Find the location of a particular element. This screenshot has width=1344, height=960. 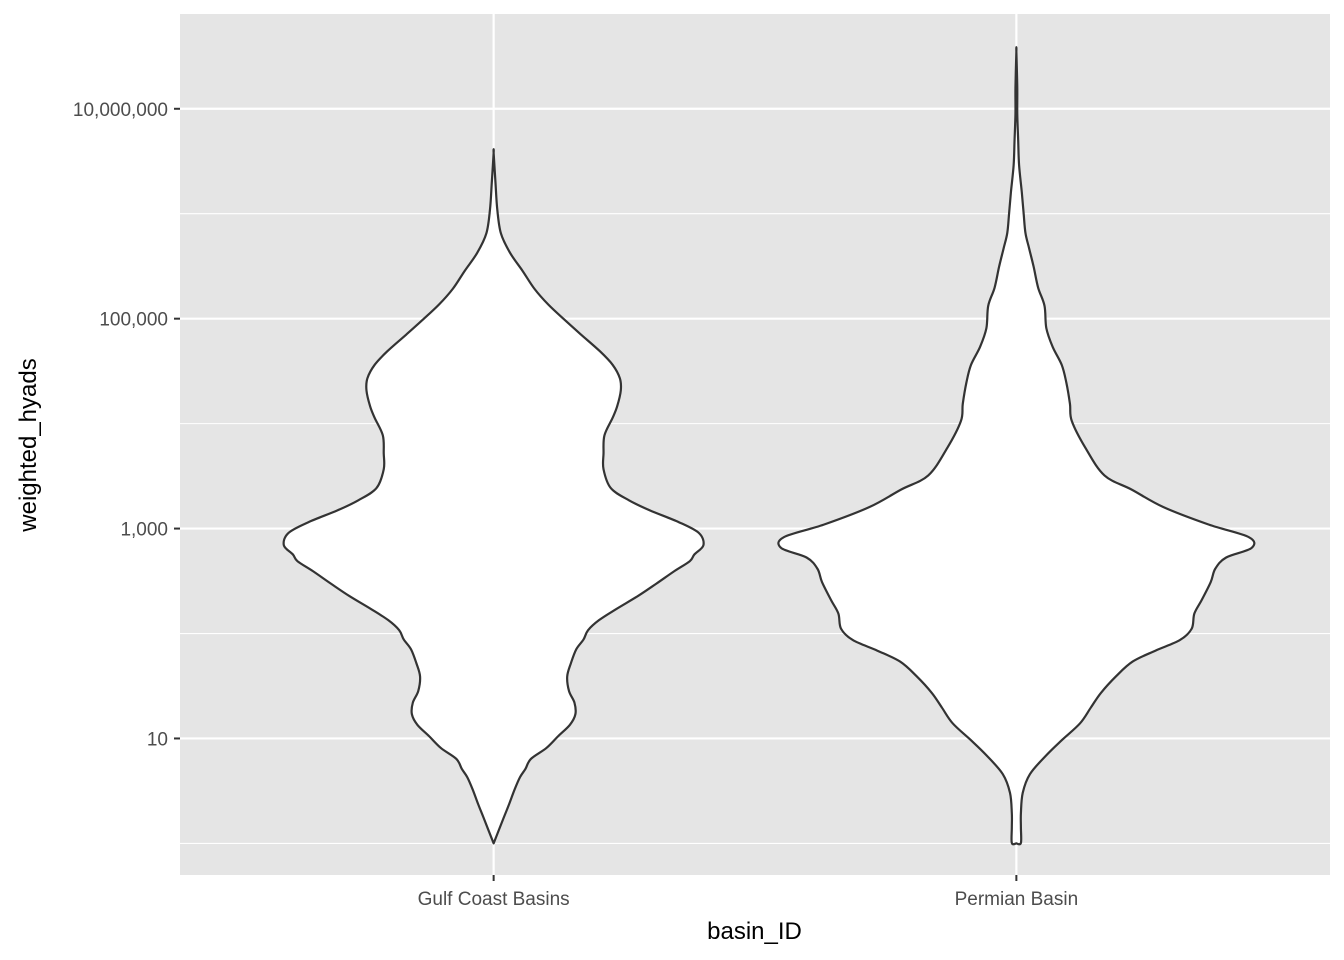

x-axis: Gulf Coast Basins Permian Basin is located at coordinates (748, 892).